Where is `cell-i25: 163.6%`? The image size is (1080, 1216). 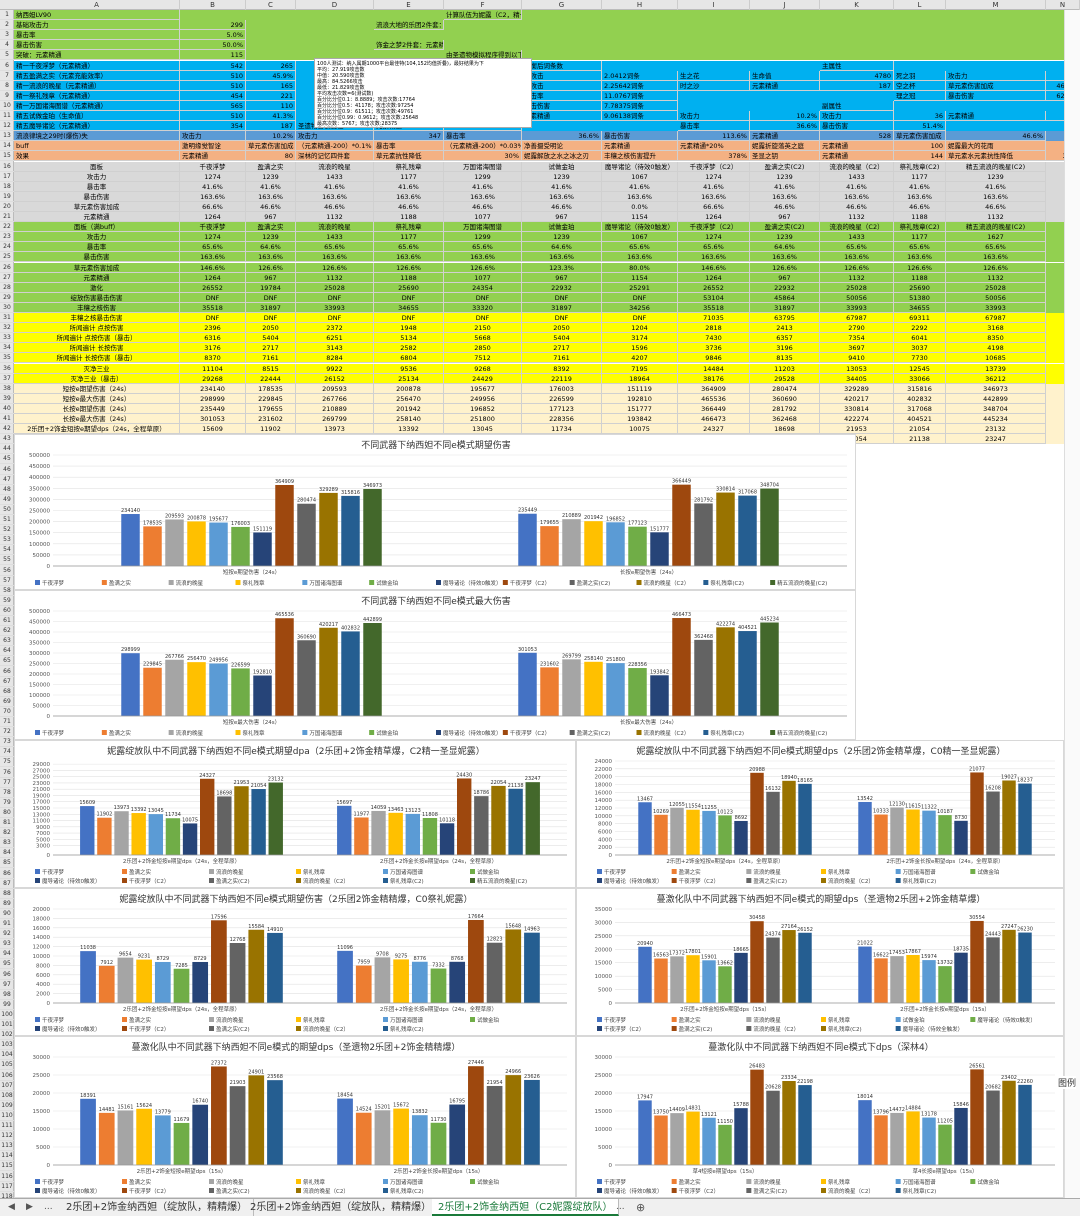 cell-i25: 163.6% is located at coordinates (714, 257).